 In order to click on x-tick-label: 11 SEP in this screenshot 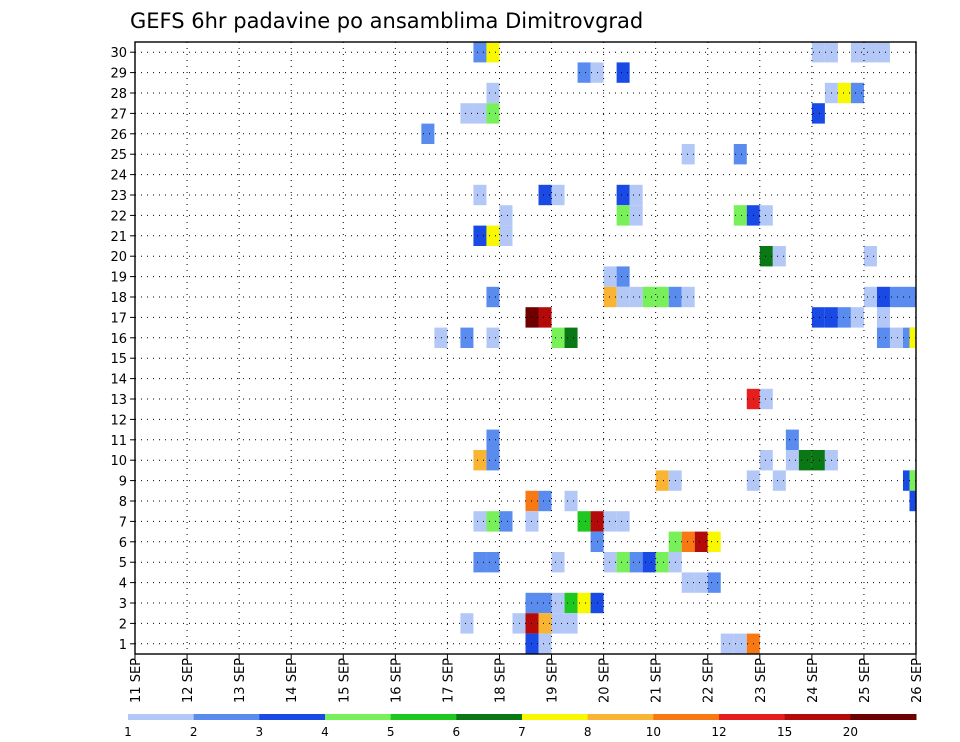, I will do `click(136, 680)`.